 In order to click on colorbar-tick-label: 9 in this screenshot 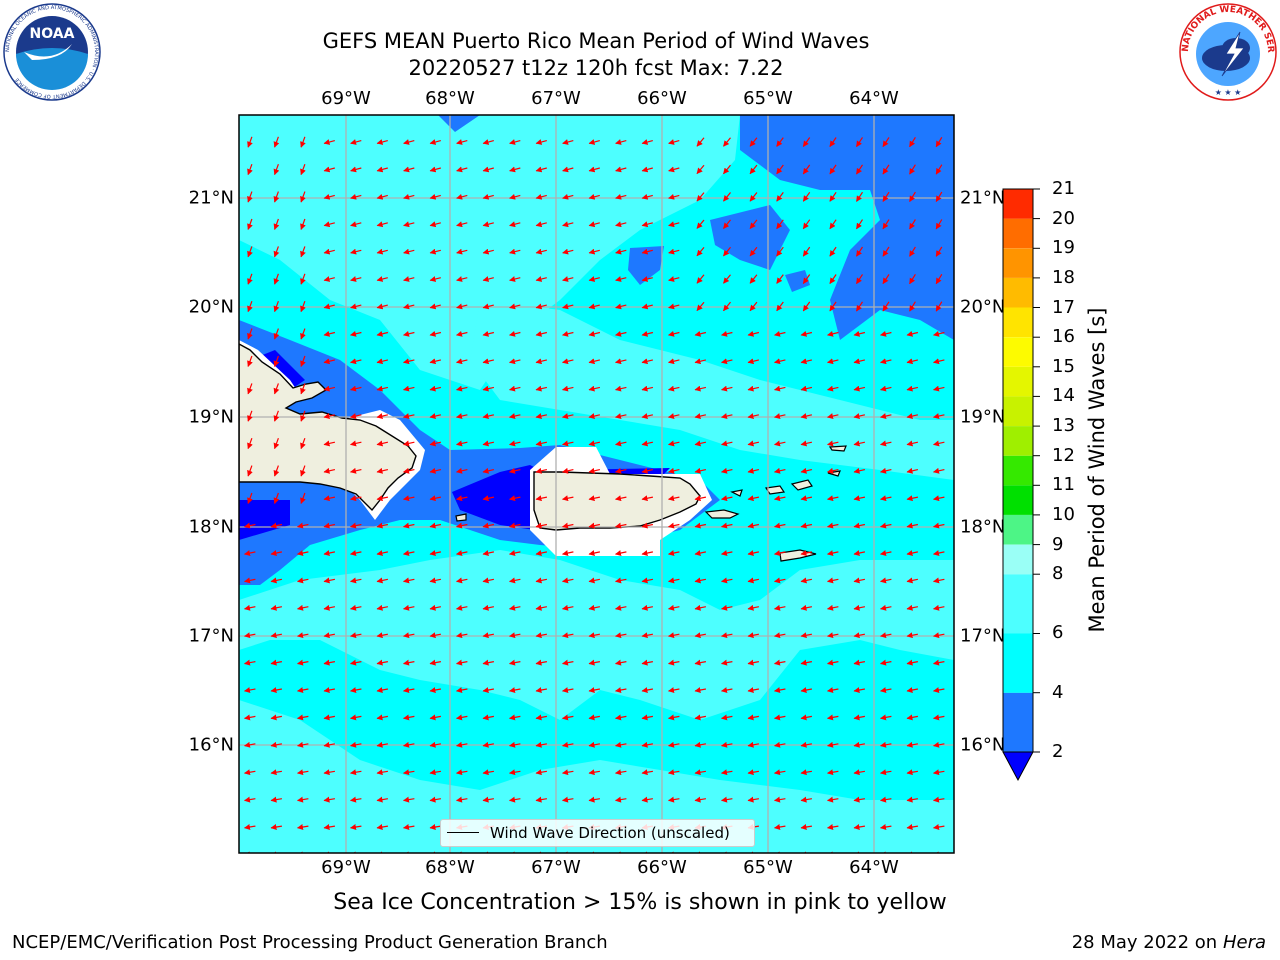, I will do `click(1058, 544)`.